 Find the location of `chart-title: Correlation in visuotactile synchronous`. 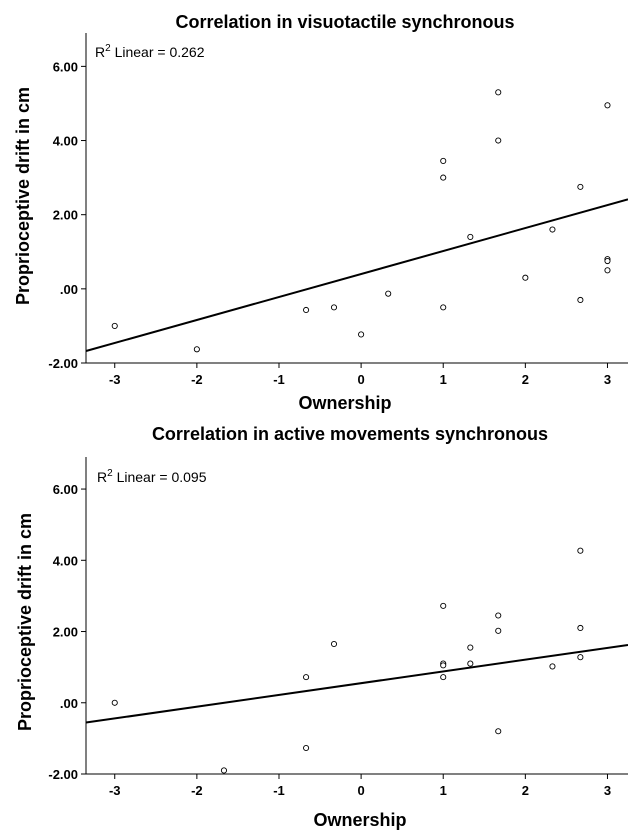

chart-title: Correlation in visuotactile synchronous is located at coordinates (344, 22).